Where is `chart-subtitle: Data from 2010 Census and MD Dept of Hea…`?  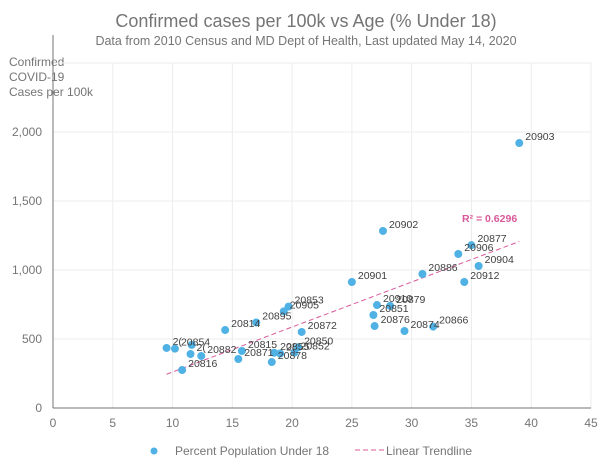
chart-subtitle: Data from 2010 Census and MD Dept of Hea… is located at coordinates (305, 41).